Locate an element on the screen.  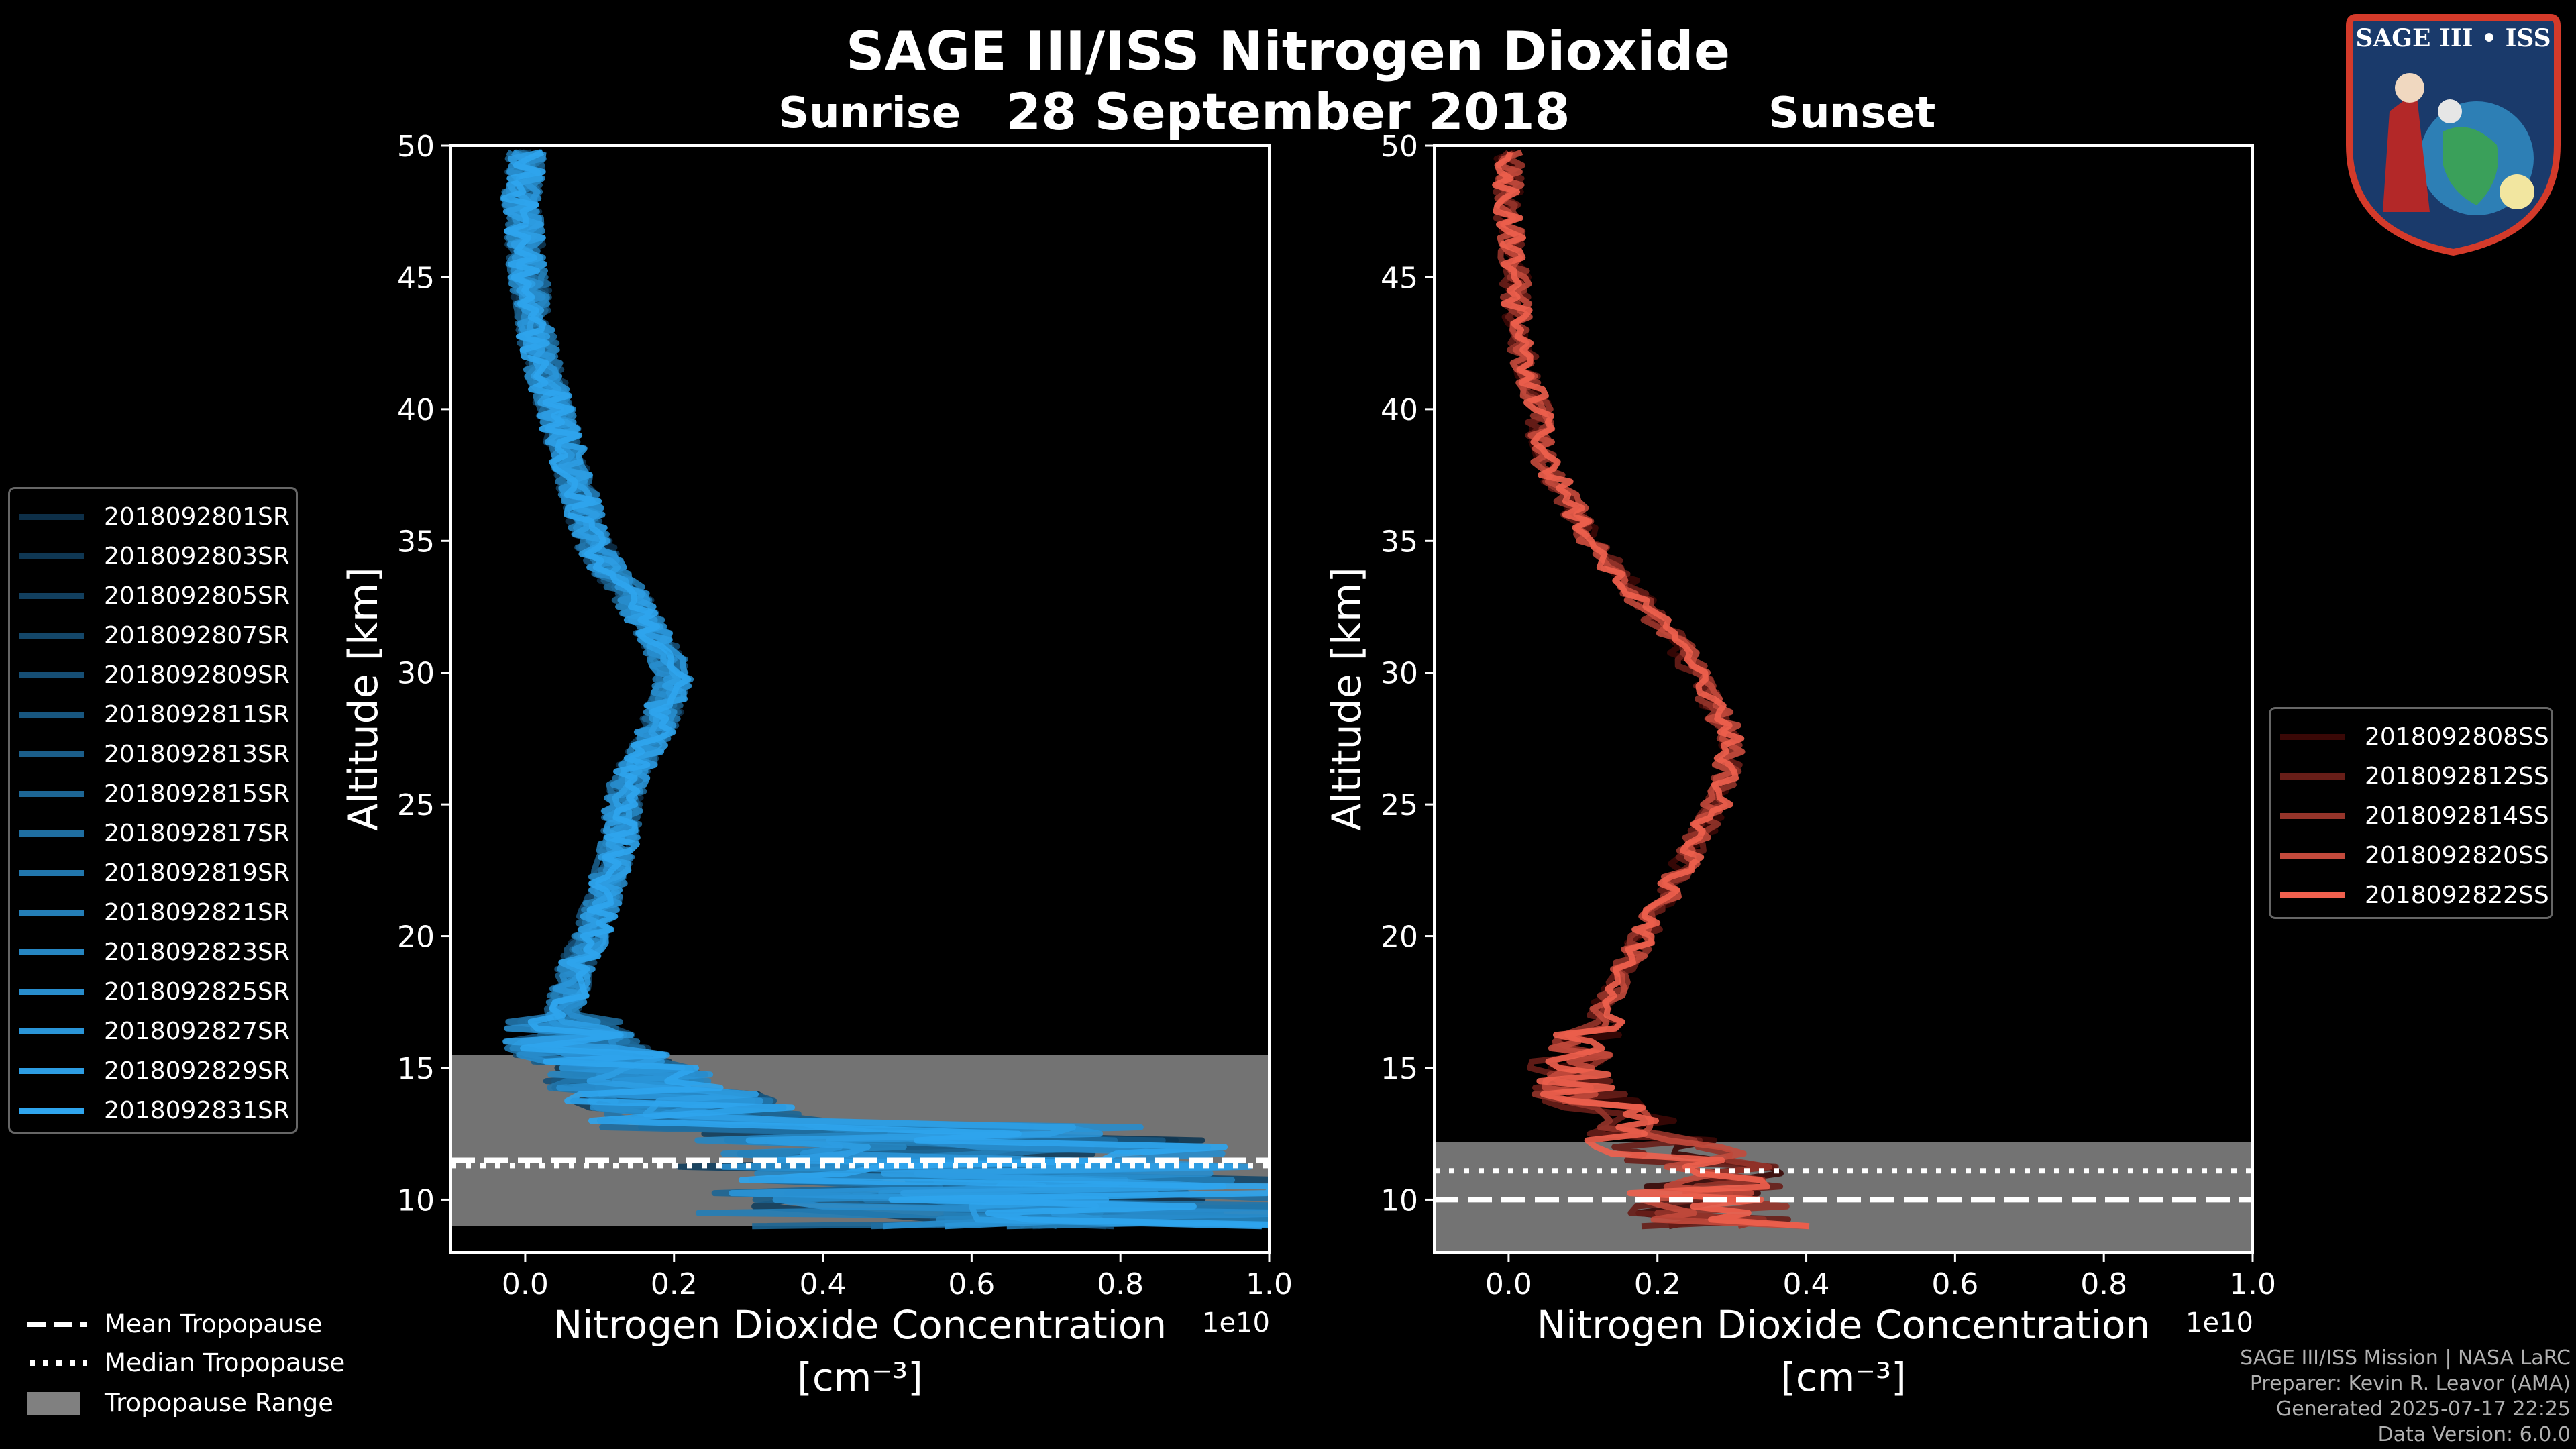
legend-label: 2018092819SR is located at coordinates (197, 873).